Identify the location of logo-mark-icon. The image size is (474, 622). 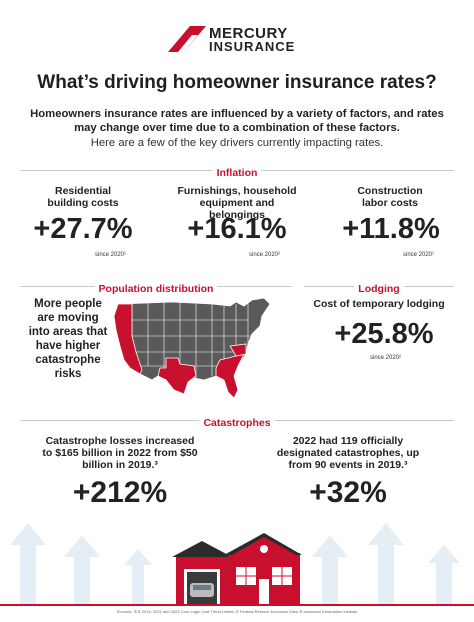
(187, 39).